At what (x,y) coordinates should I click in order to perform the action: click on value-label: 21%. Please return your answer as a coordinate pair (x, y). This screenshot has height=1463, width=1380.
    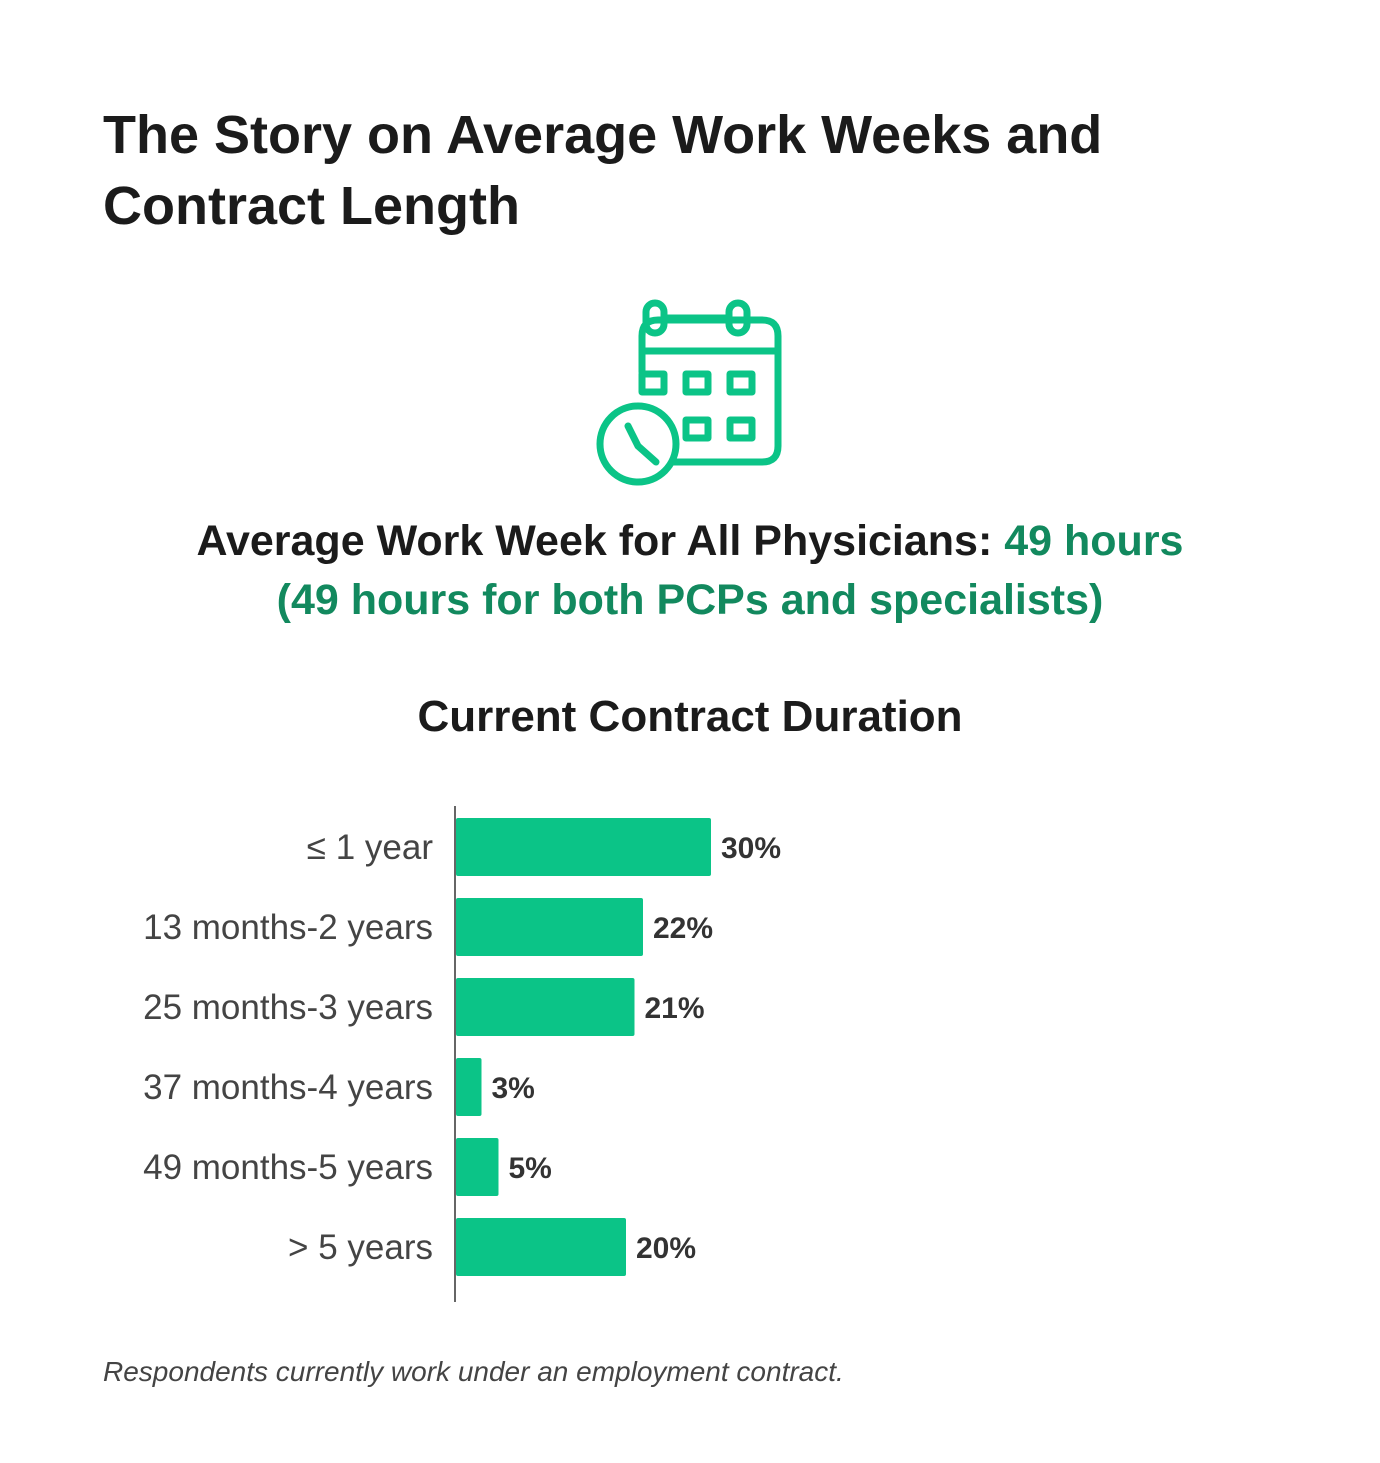
    Looking at the image, I should click on (675, 1008).